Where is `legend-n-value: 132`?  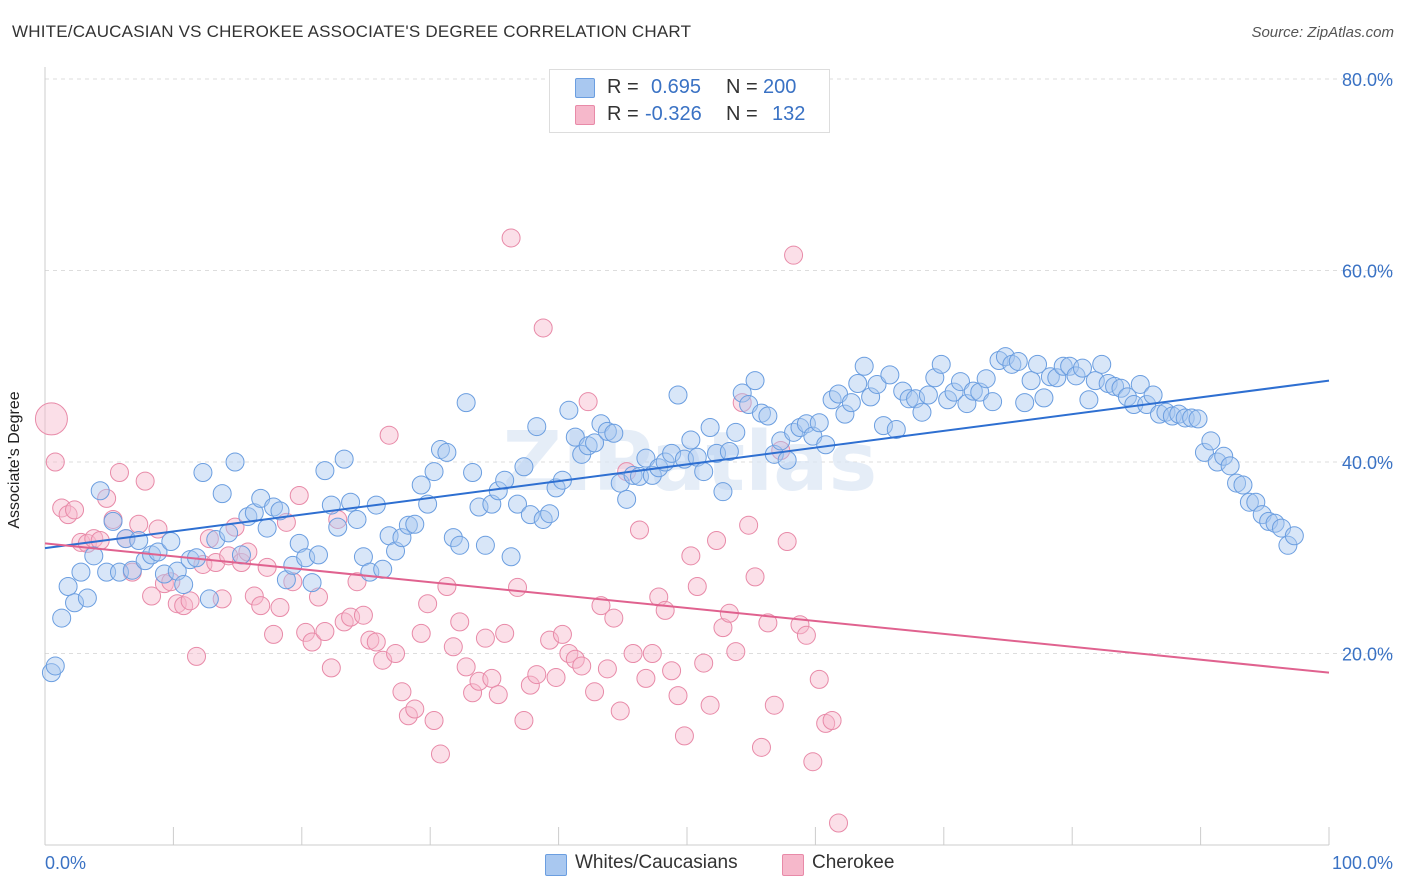
legend-n-value: 132 is located at coordinates (789, 114).